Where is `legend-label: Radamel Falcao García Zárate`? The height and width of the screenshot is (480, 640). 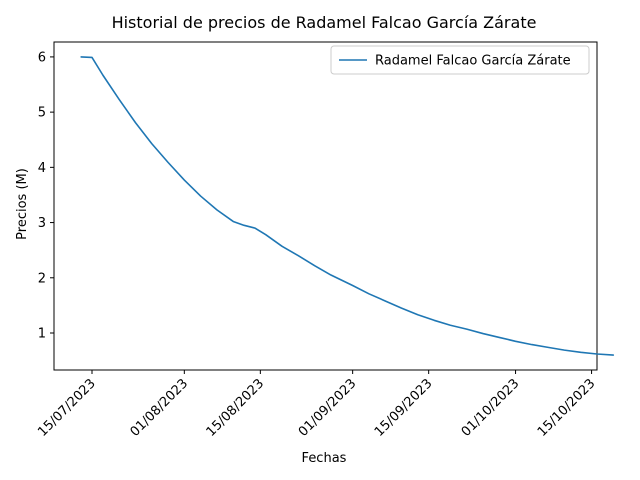 legend-label: Radamel Falcao García Zárate is located at coordinates (473, 61).